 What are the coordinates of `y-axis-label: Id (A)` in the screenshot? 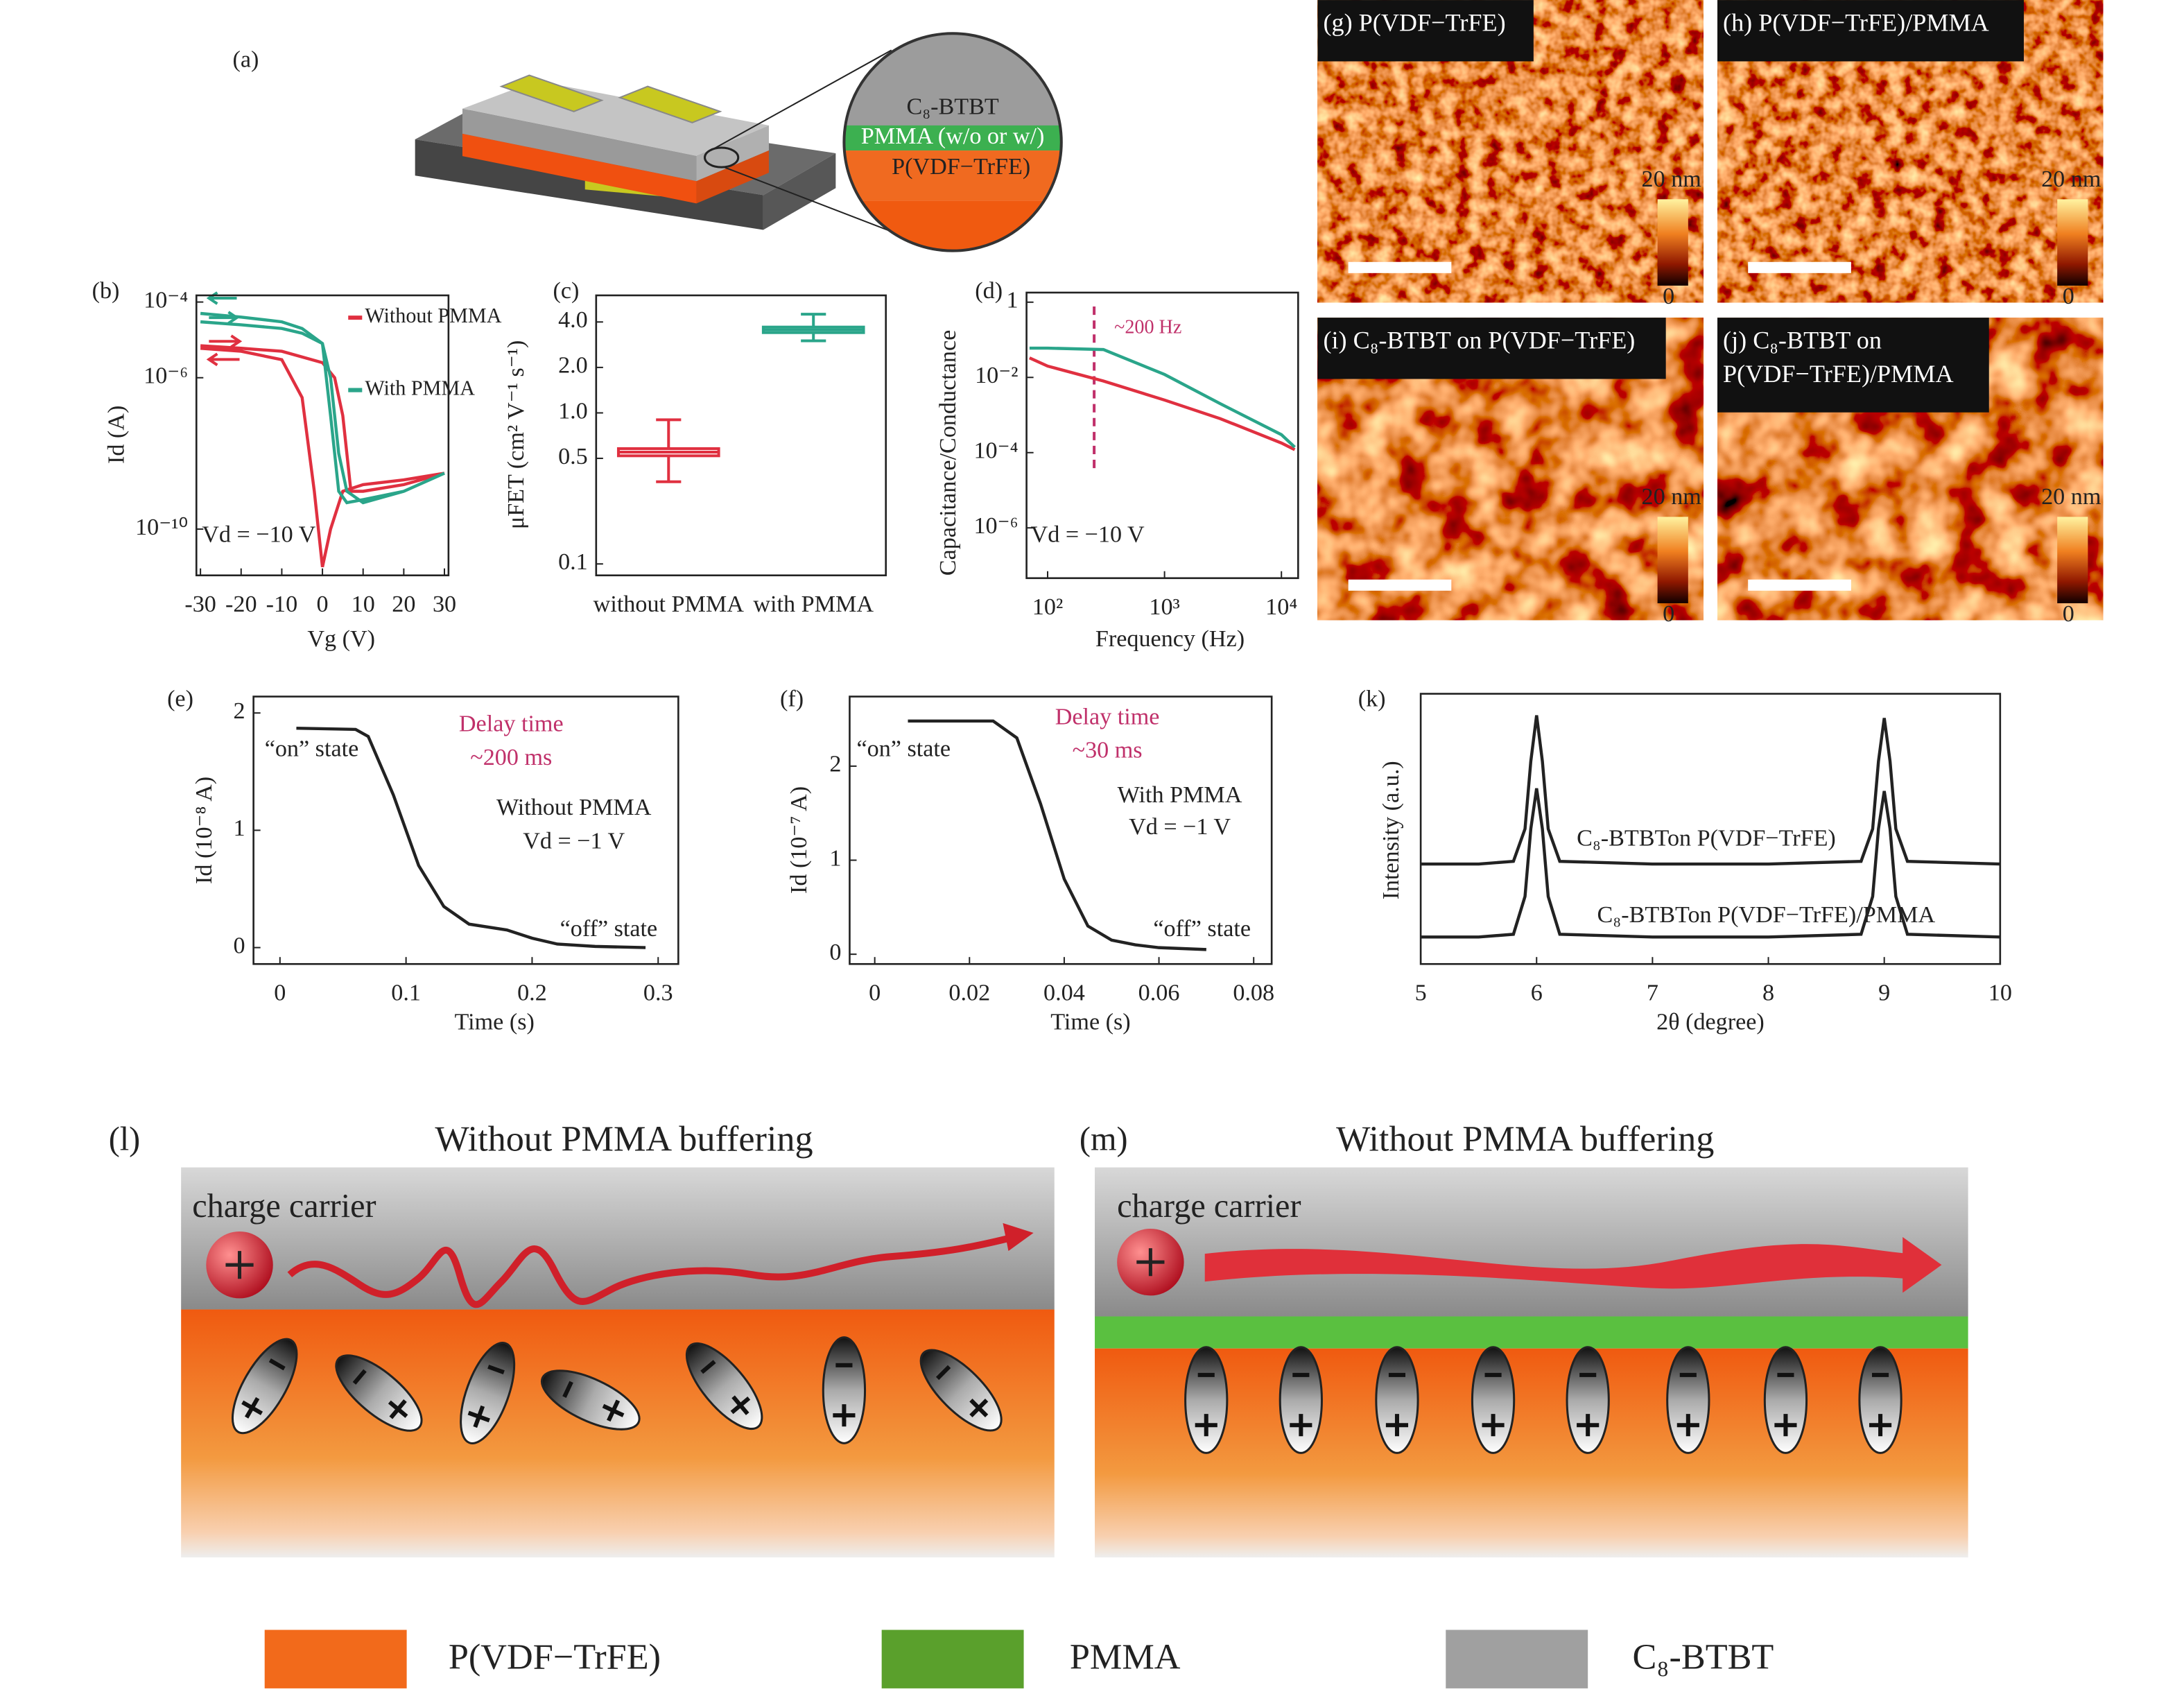 It's located at (117, 435).